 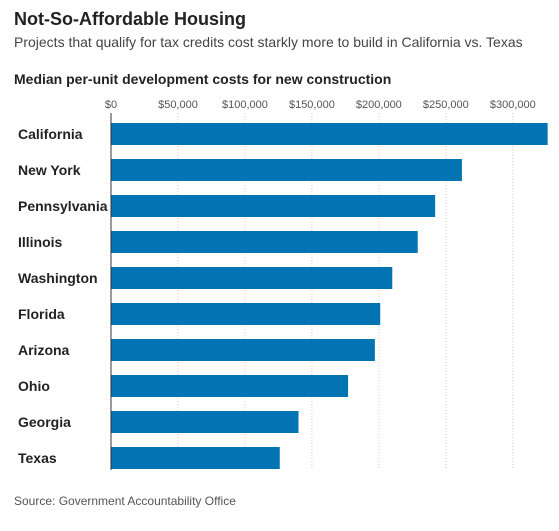 What do you see at coordinates (50, 134) in the screenshot?
I see `category-label: California` at bounding box center [50, 134].